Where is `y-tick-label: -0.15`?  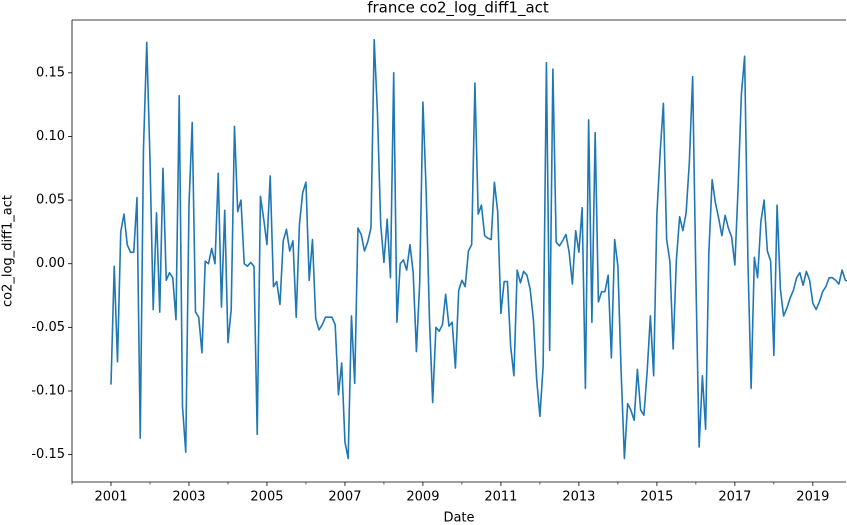 y-tick-label: -0.15 is located at coordinates (48, 454).